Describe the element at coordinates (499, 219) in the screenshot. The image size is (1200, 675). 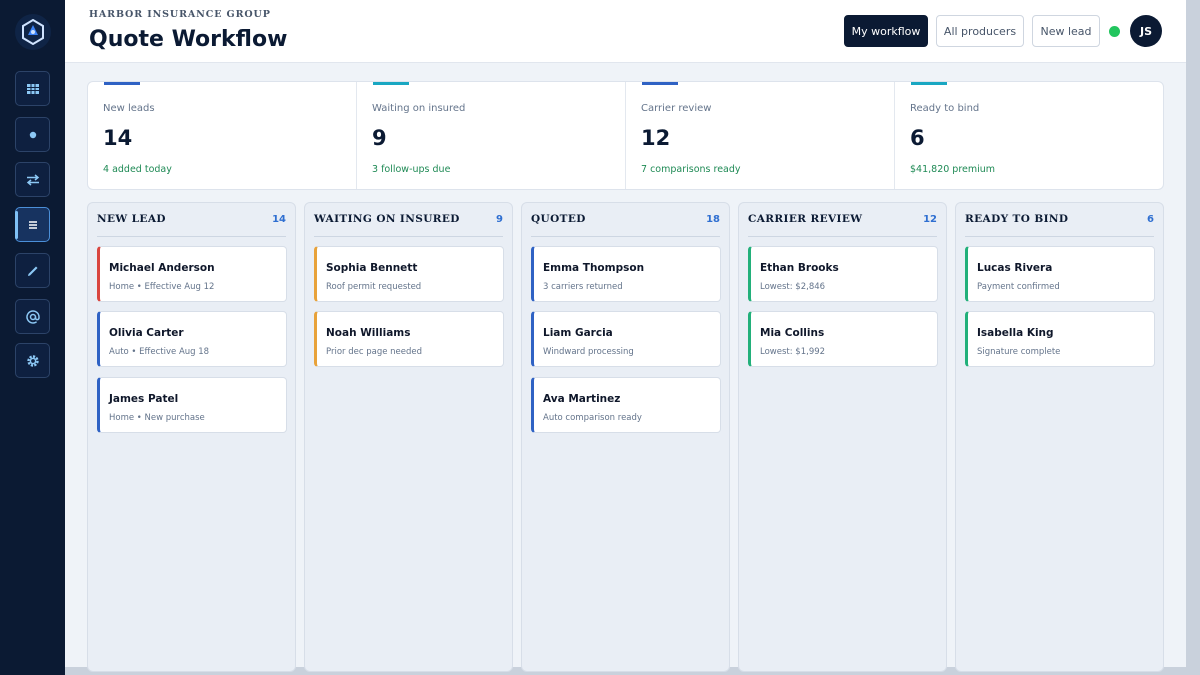
I see `column-count: 9` at that location.